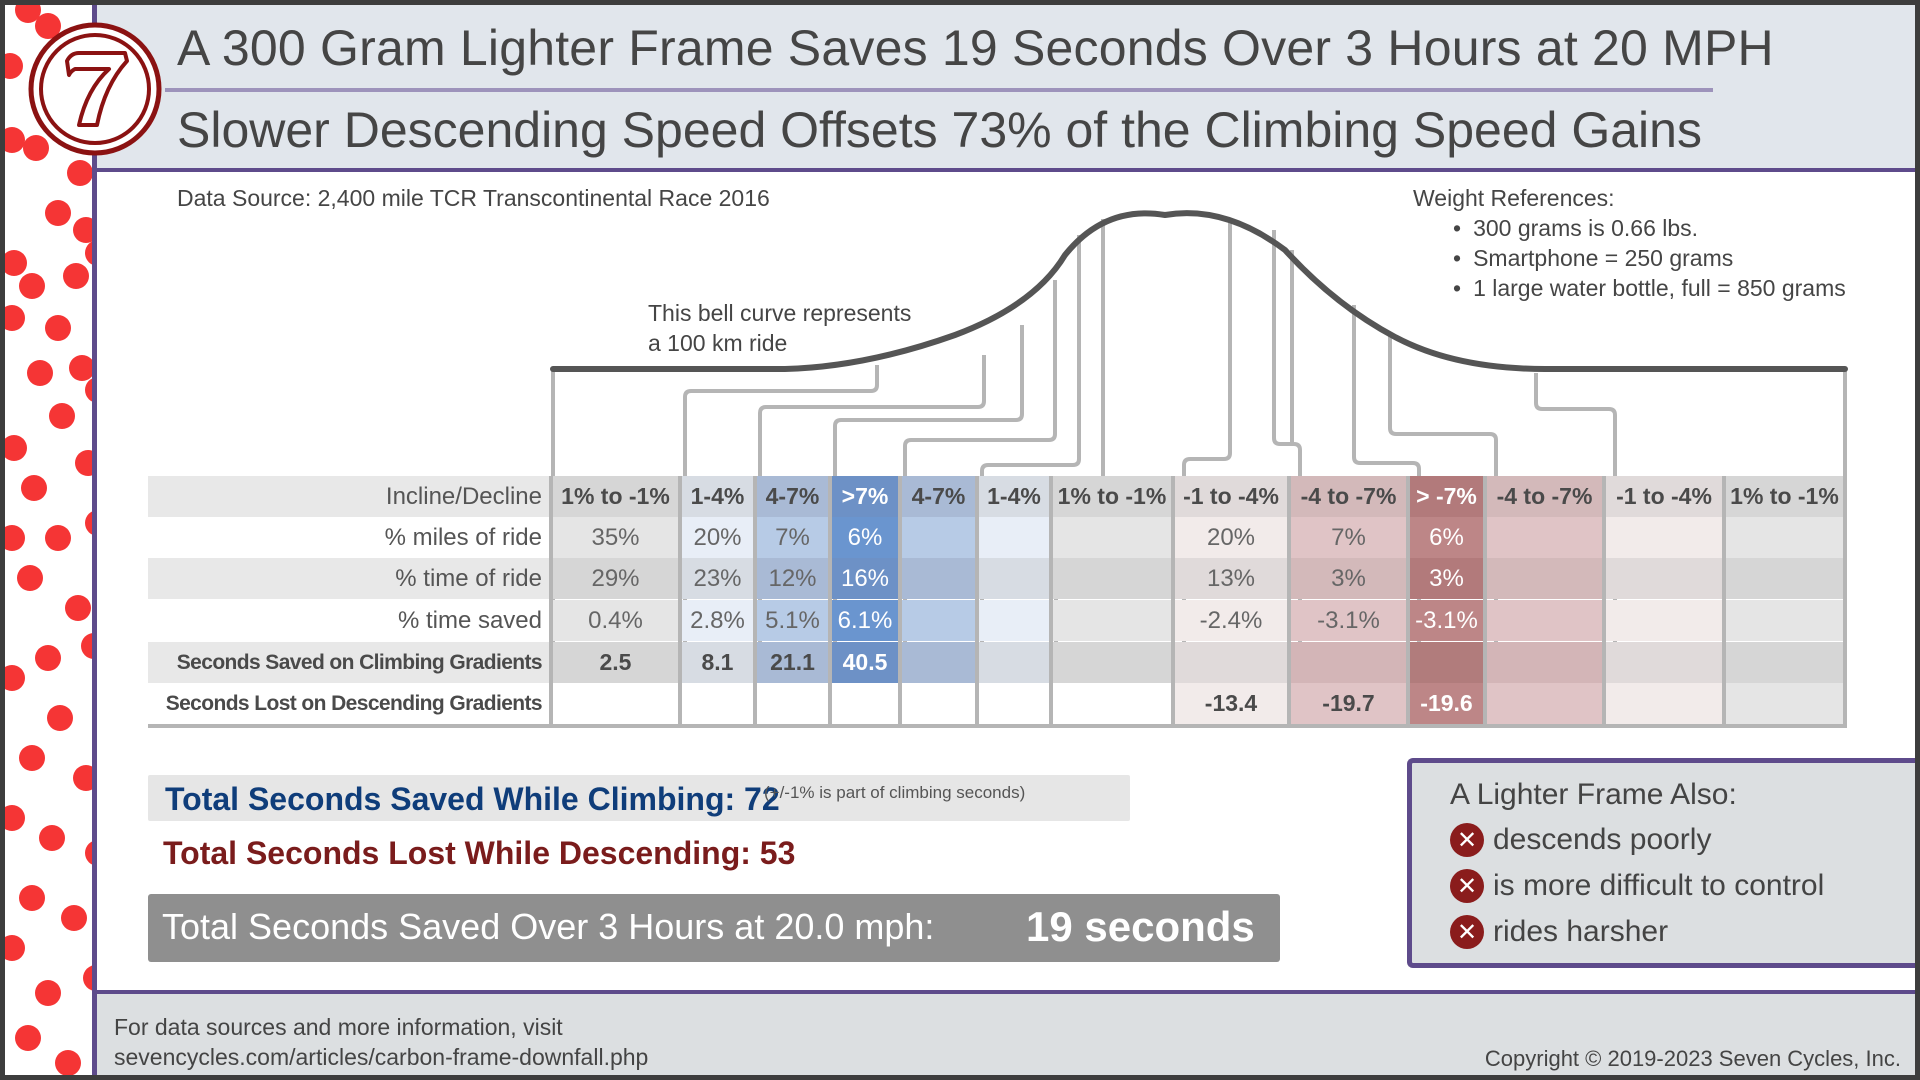 The height and width of the screenshot is (1080, 1920). What do you see at coordinates (865, 496) in the screenshot?
I see `grade-header-cell: >7%` at bounding box center [865, 496].